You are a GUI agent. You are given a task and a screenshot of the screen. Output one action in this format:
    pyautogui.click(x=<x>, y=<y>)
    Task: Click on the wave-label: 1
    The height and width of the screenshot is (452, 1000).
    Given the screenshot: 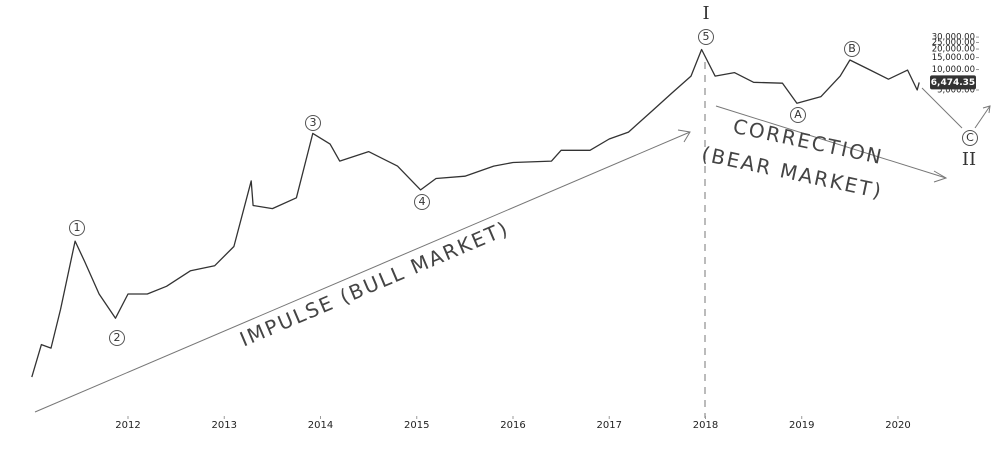 What is the action you would take?
    pyautogui.click(x=77, y=227)
    